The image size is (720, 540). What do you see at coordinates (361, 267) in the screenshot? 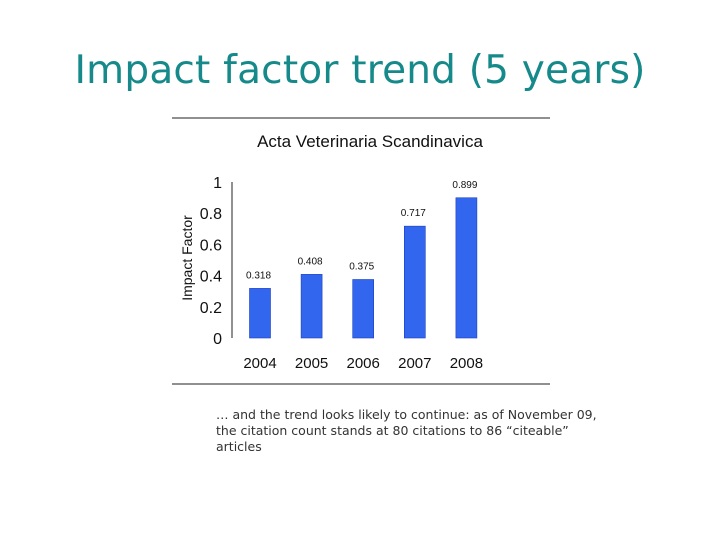
I see `bar-value-label: 0.375` at bounding box center [361, 267].